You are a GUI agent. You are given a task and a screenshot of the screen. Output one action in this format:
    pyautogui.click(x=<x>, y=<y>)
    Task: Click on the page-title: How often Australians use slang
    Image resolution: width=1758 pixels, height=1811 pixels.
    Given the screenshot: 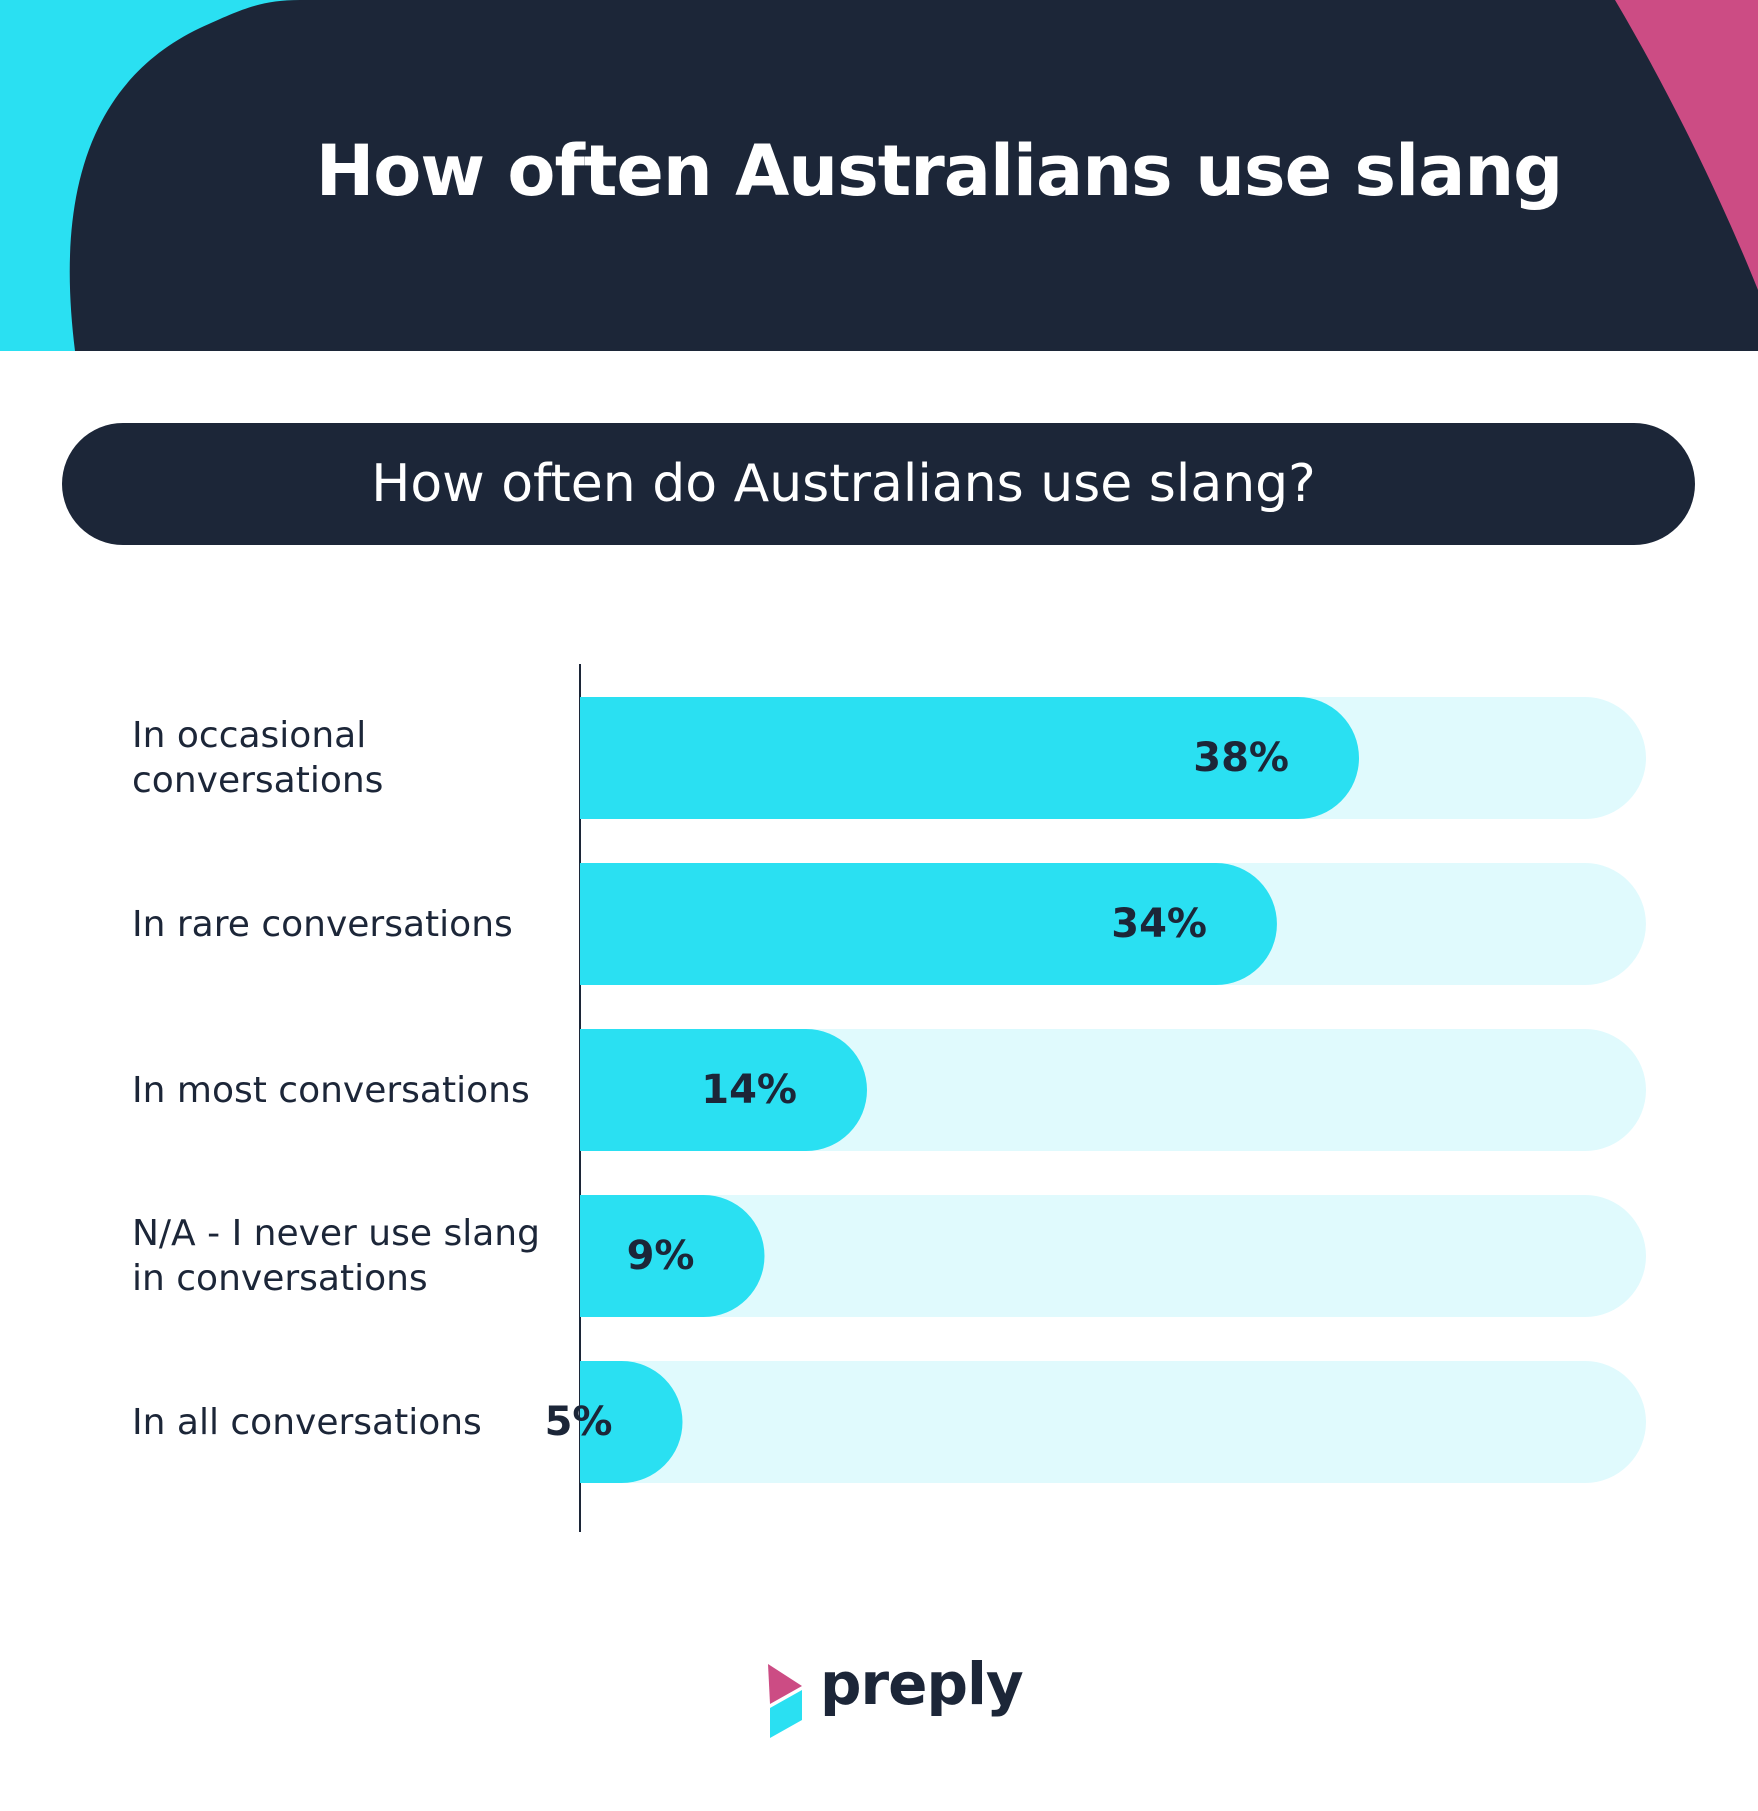 What is the action you would take?
    pyautogui.click(x=939, y=170)
    